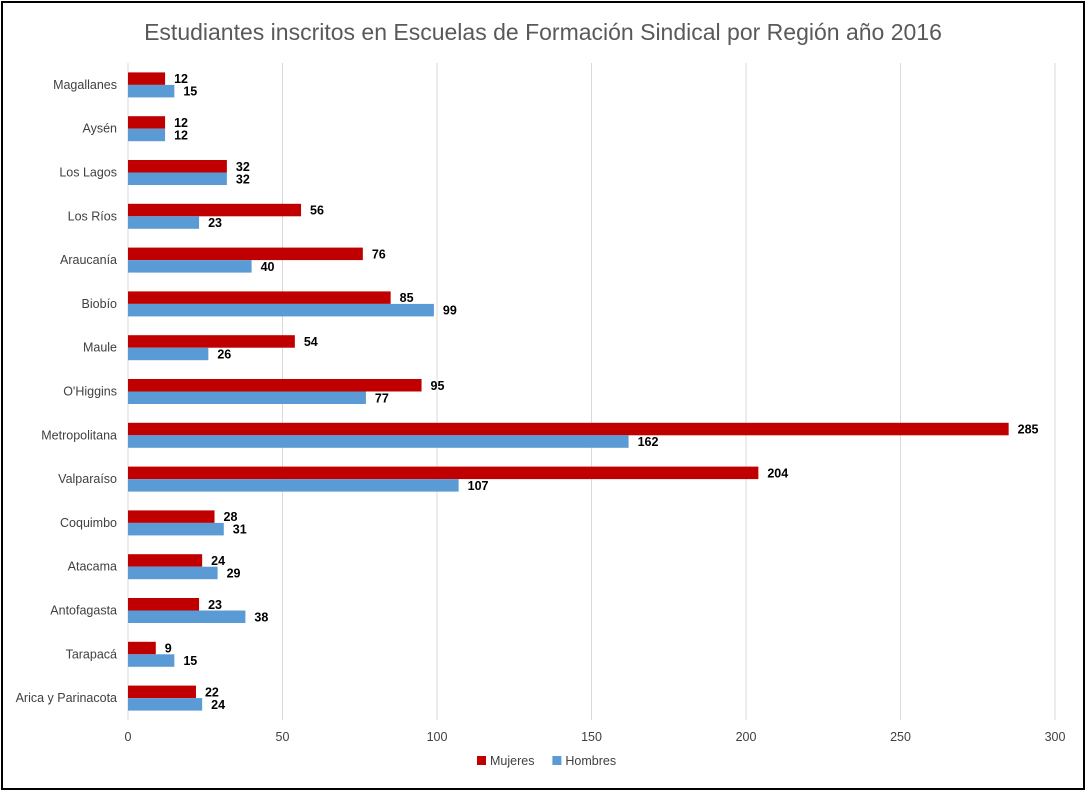  What do you see at coordinates (590, 761) in the screenshot?
I see `legend-label-hombres: Hombres` at bounding box center [590, 761].